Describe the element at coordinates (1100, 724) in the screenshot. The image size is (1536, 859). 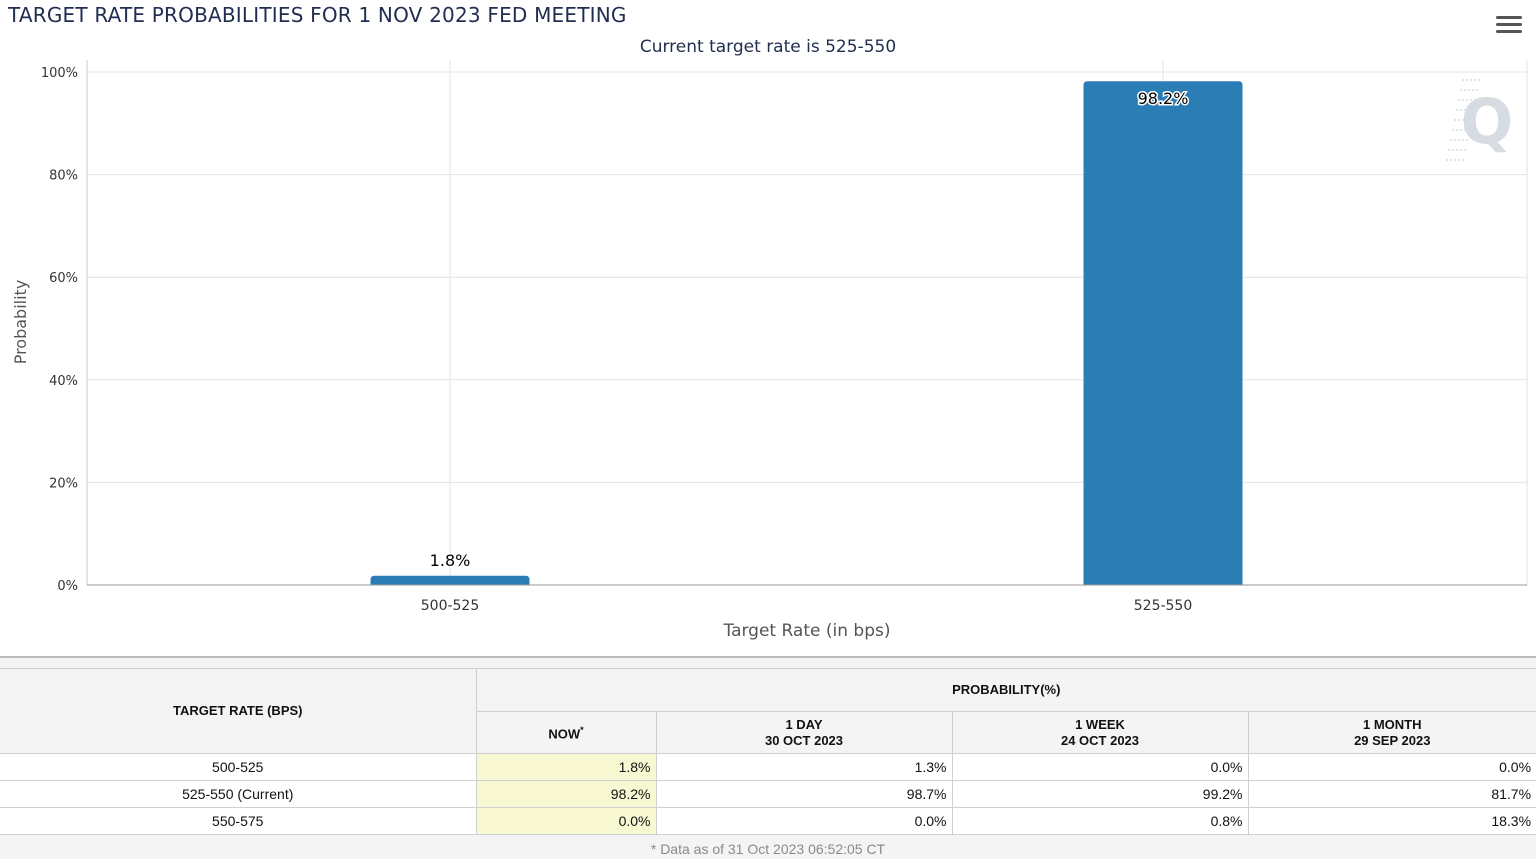
I see `column-header-label: 1 WEEK` at that location.